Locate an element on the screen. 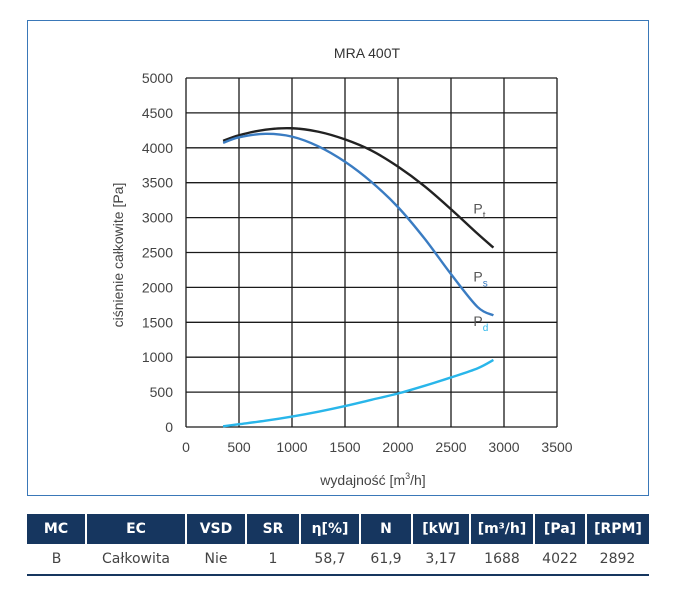 This screenshot has width=679, height=600. x-tick-label: 500 is located at coordinates (239, 447).